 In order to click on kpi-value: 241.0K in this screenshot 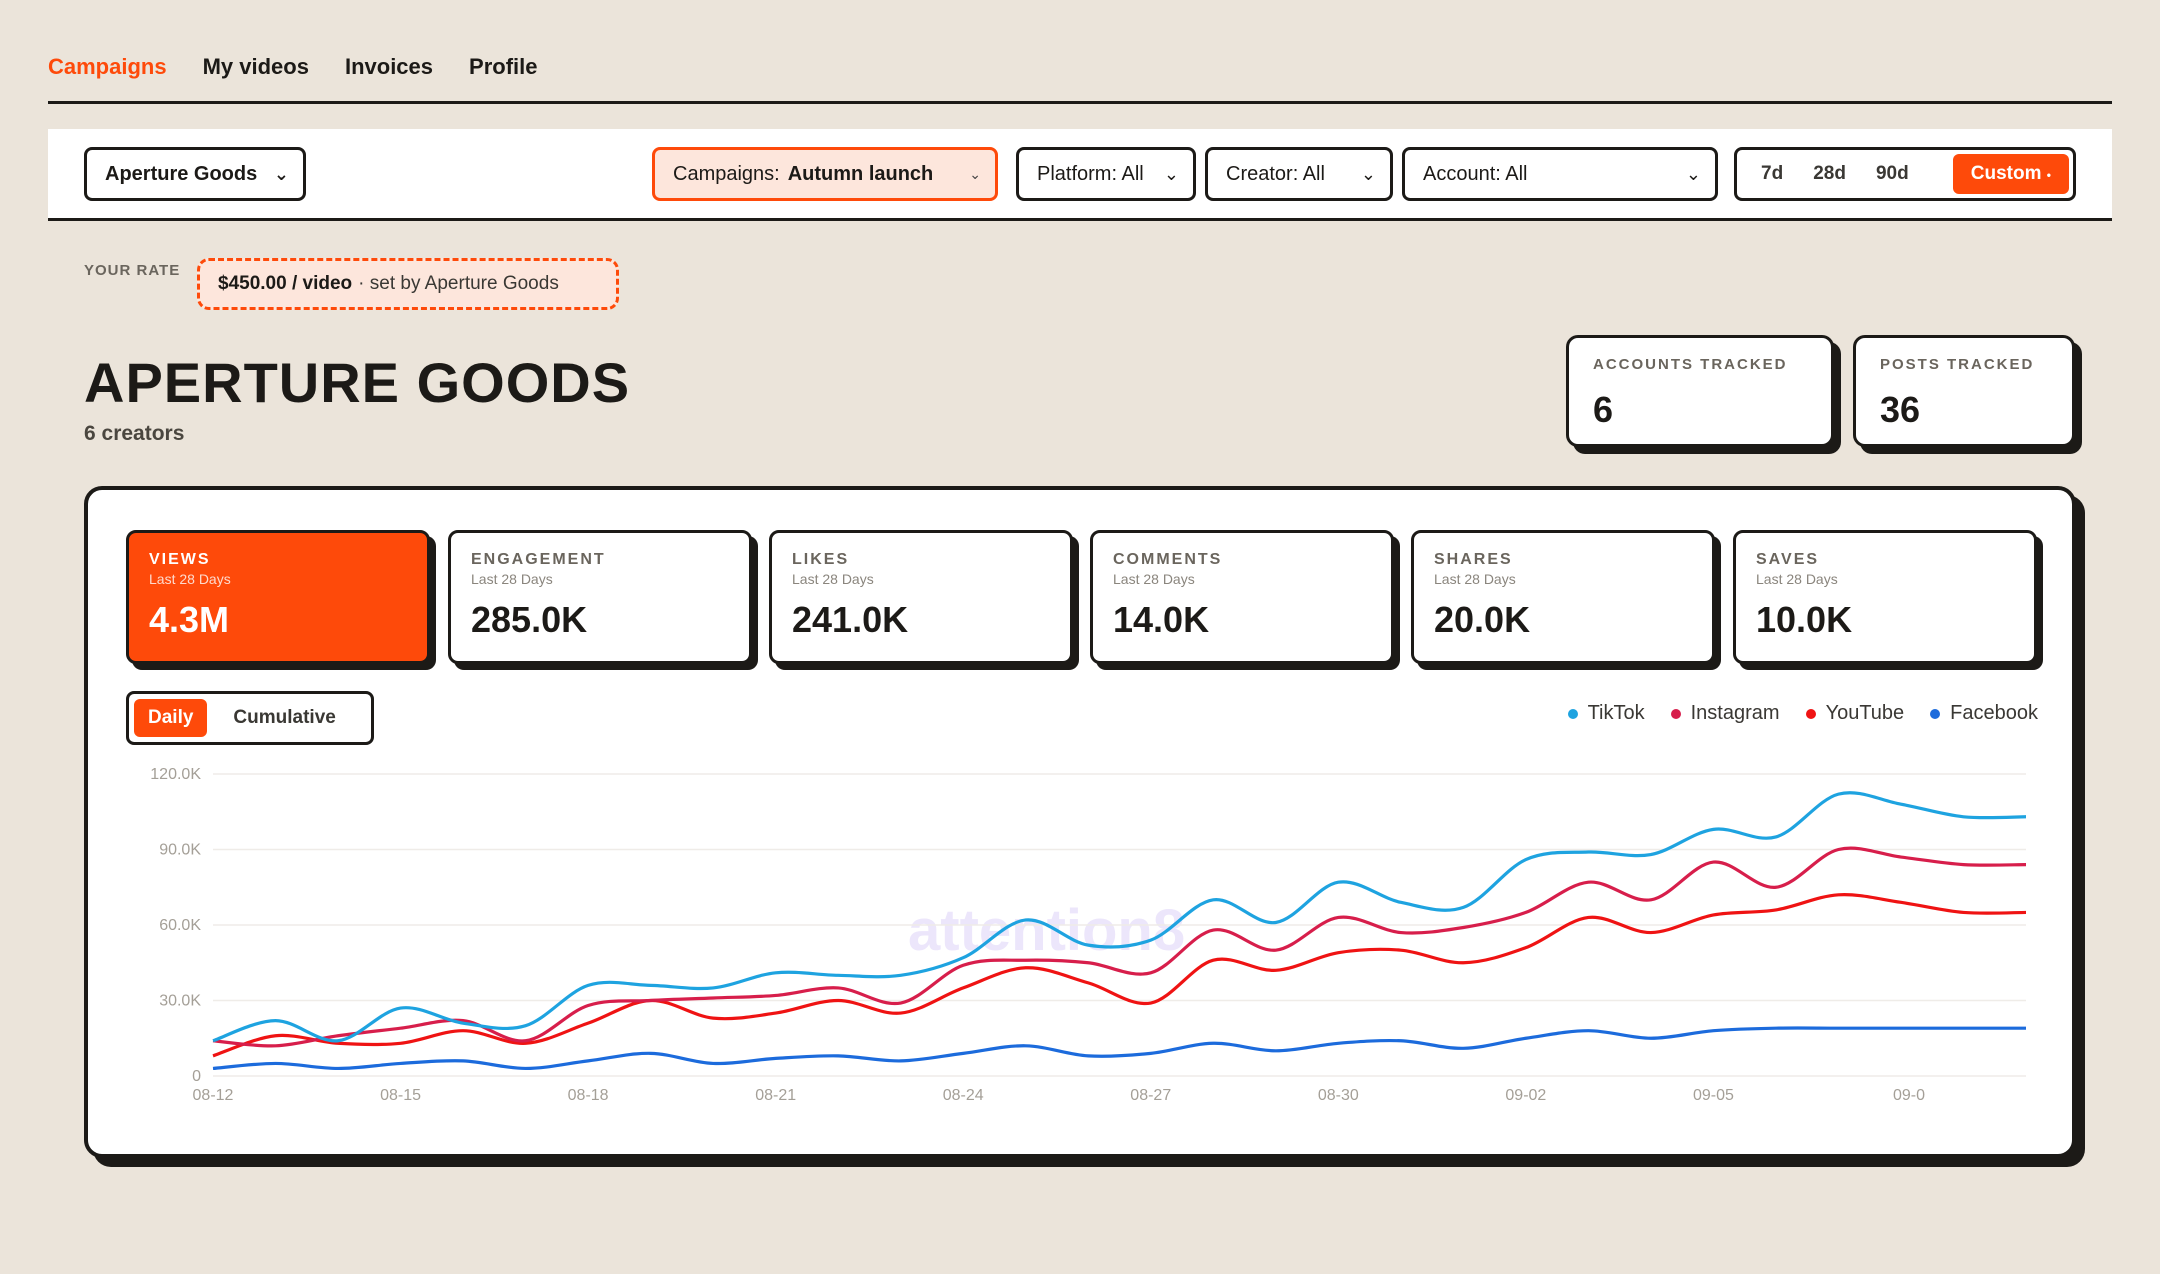, I will do `click(850, 619)`.